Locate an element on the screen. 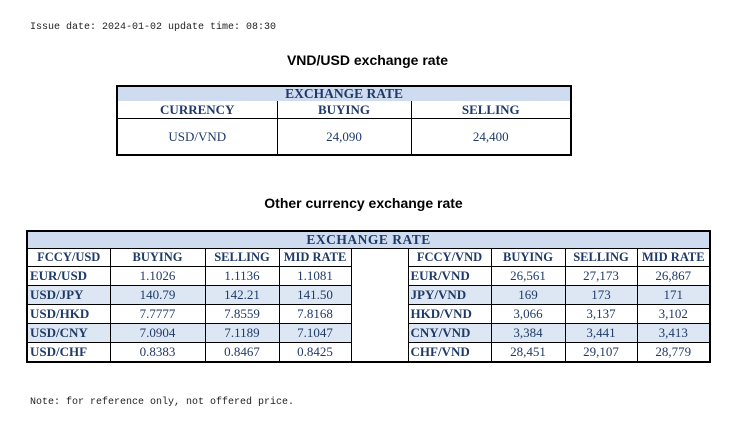  currency-cell: USD/VND is located at coordinates (197, 137).